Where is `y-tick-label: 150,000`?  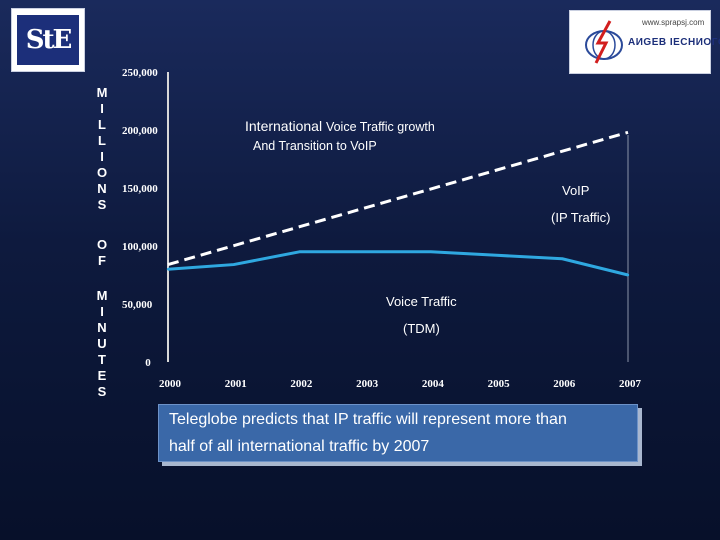
y-tick-label: 150,000 is located at coordinates (140, 189).